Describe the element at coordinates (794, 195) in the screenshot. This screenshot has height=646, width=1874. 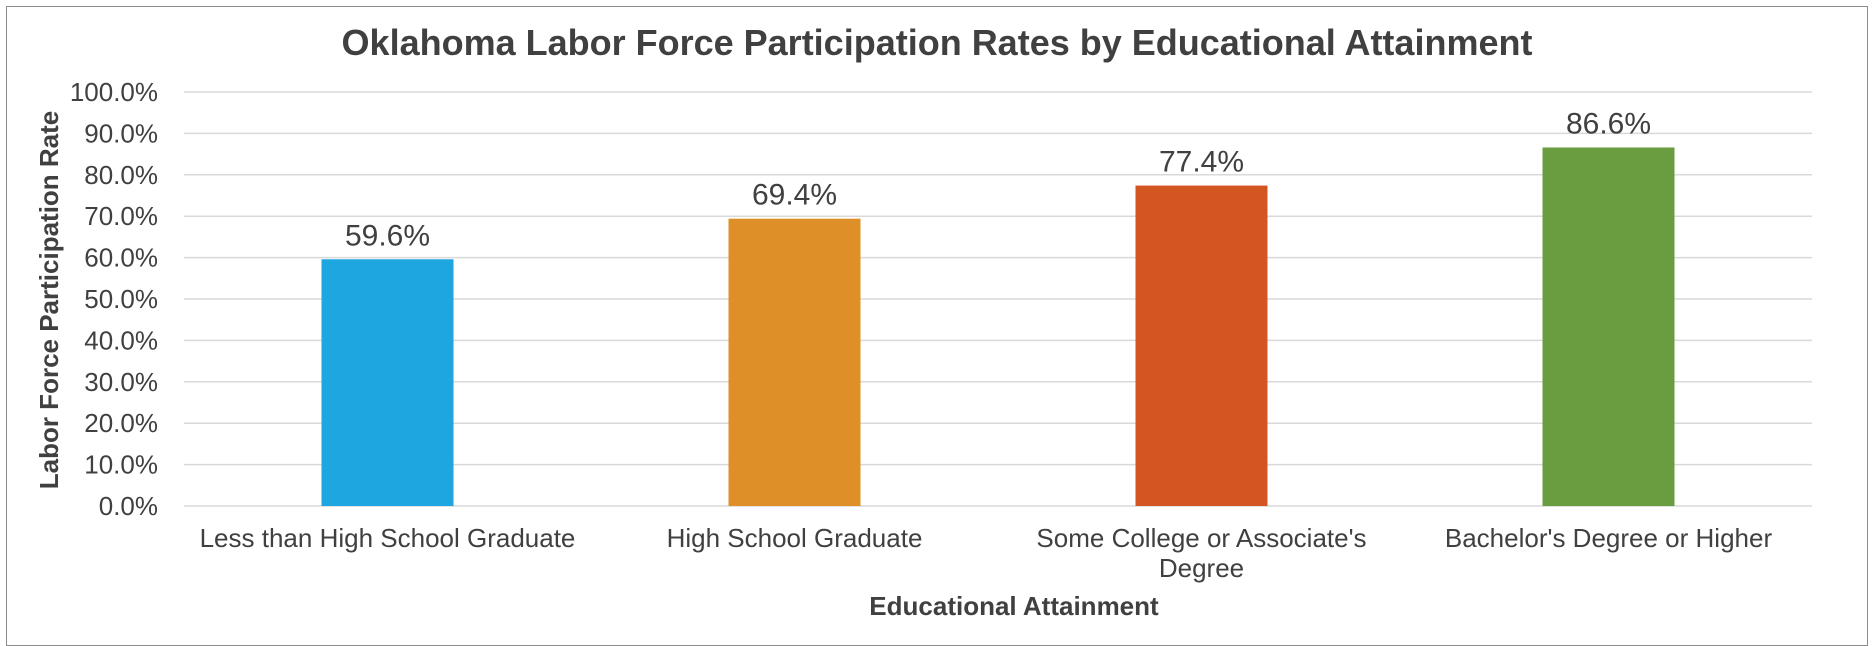
I see `data-label: 69.4%` at that location.